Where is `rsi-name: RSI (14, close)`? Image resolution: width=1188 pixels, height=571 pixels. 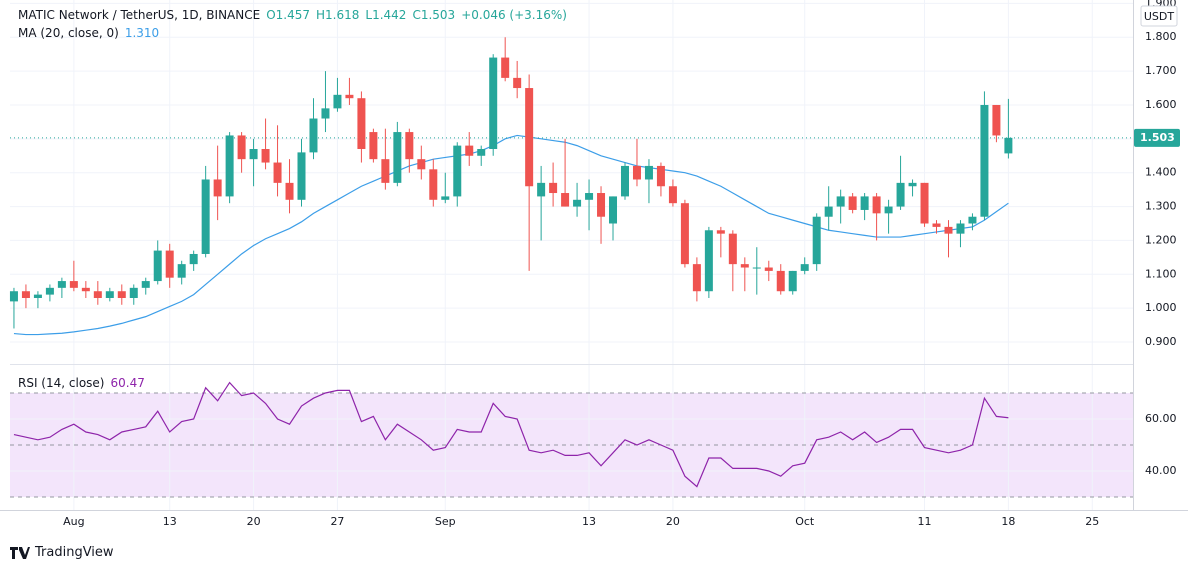
rsi-name: RSI (14, close) is located at coordinates (61, 383).